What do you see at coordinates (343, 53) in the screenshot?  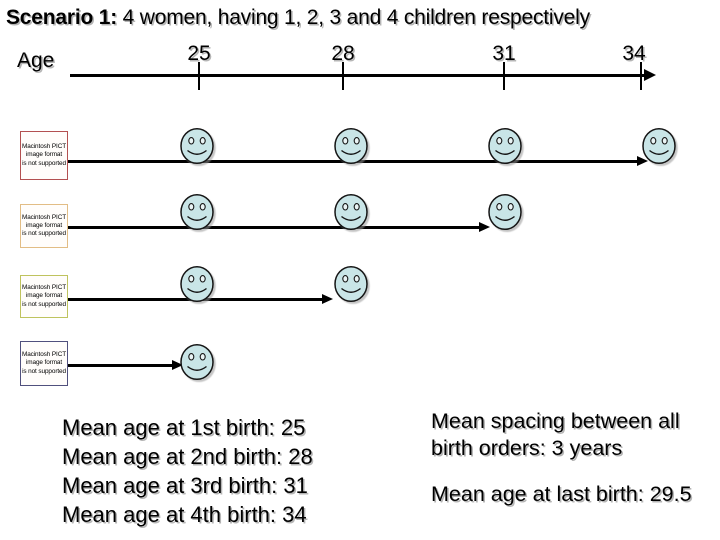 I see `axis-tick-label-28: 28` at bounding box center [343, 53].